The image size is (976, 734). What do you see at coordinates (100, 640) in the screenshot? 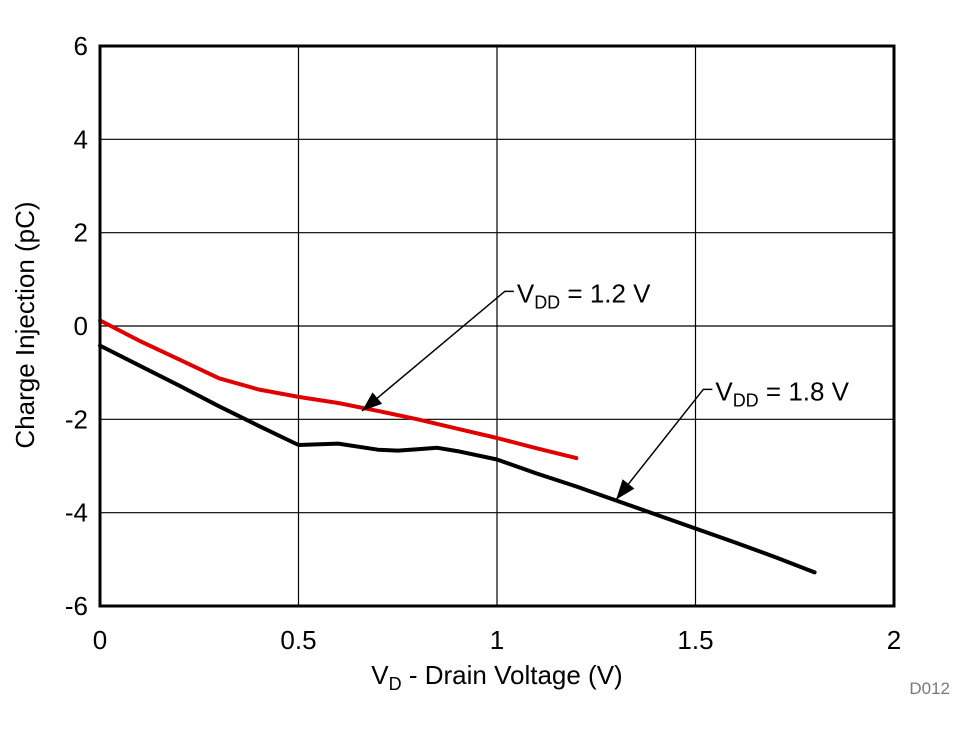
I see `x-tick-label: 0` at bounding box center [100, 640].